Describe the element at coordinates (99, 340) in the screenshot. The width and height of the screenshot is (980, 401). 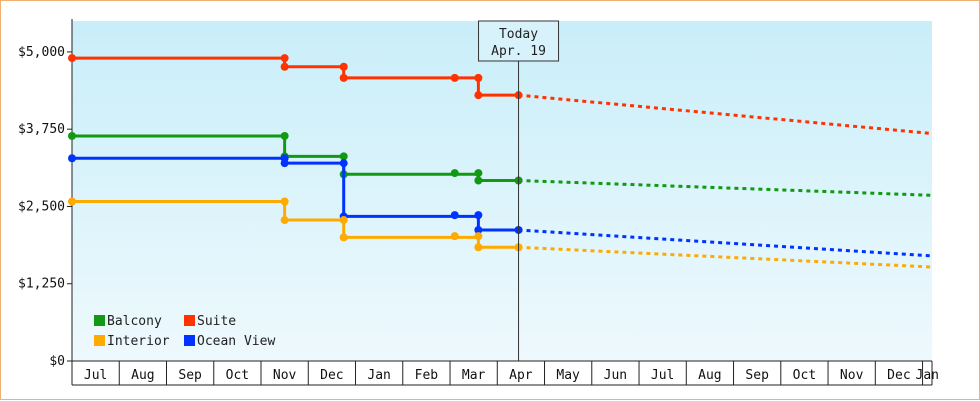
I see `legend-swatch-interior` at that location.